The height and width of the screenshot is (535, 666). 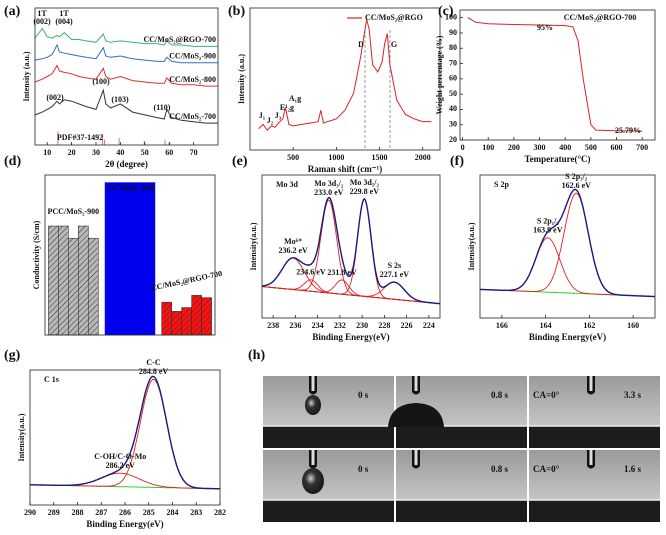 I want to click on droplet, so click(x=313, y=481).